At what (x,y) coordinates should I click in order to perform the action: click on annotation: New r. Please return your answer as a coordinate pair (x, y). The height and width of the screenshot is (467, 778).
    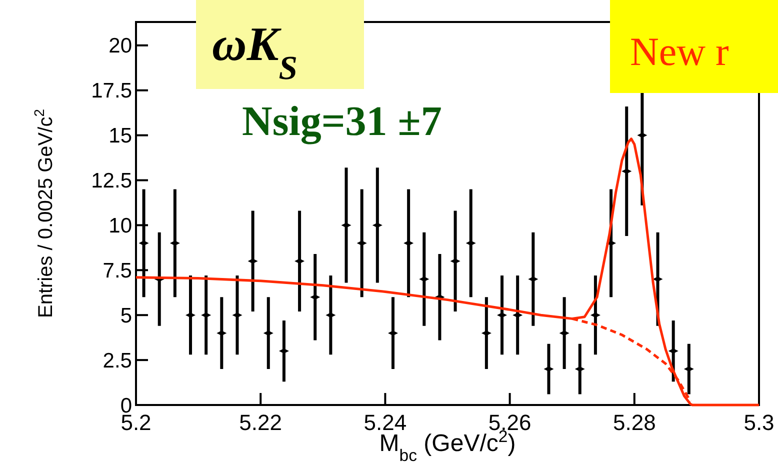
    Looking at the image, I should click on (679, 51).